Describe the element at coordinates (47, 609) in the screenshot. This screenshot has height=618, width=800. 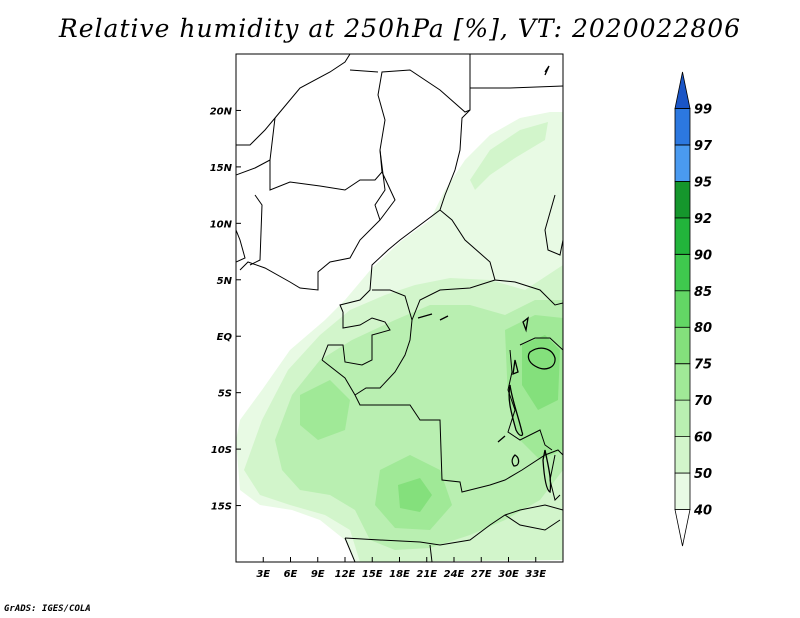
I see `grads-credit: GrADS: IGES/COLA` at that location.